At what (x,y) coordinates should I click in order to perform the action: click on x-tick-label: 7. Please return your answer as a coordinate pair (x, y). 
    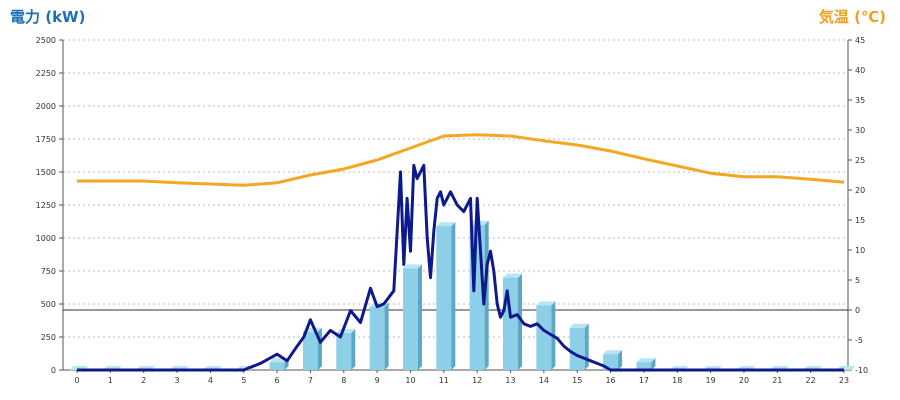
    Looking at the image, I should click on (310, 380).